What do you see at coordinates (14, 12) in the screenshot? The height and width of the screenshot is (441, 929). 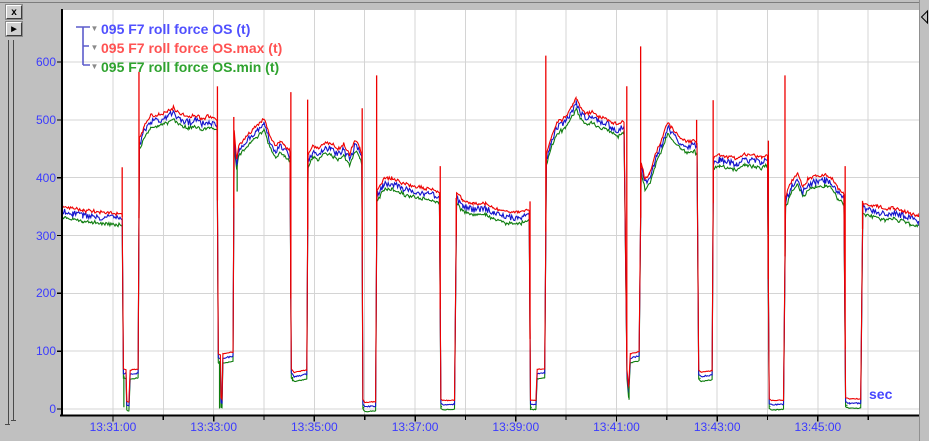 I see `close-button: x` at bounding box center [14, 12].